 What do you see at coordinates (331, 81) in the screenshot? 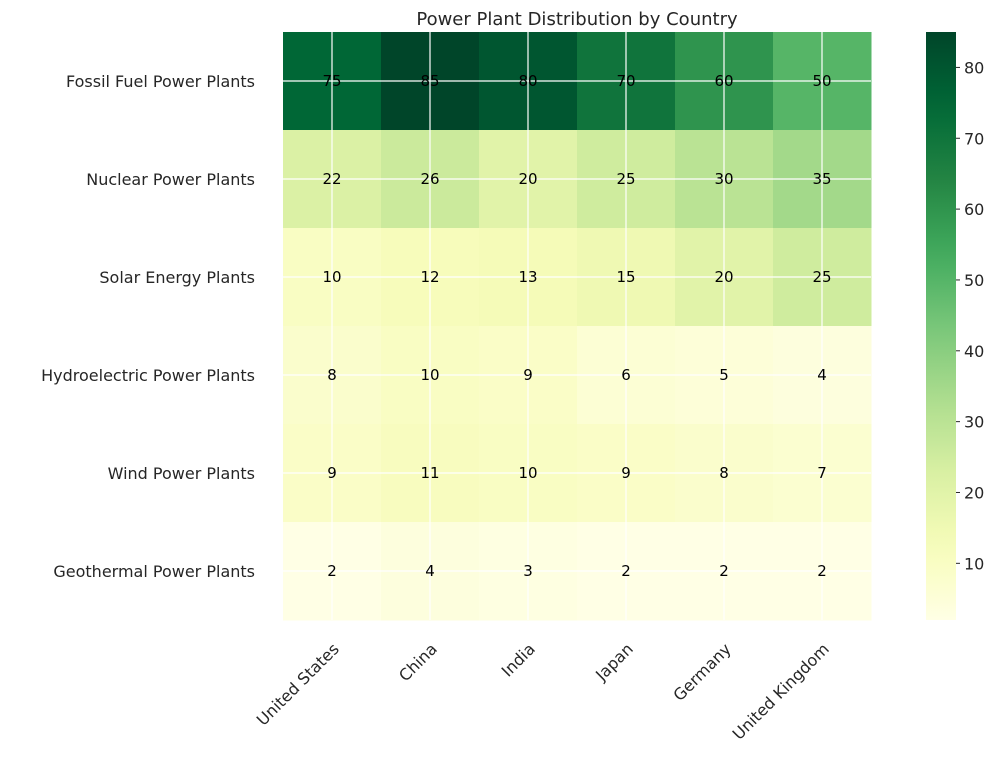
I see `cell-value-label: 75` at bounding box center [331, 81].